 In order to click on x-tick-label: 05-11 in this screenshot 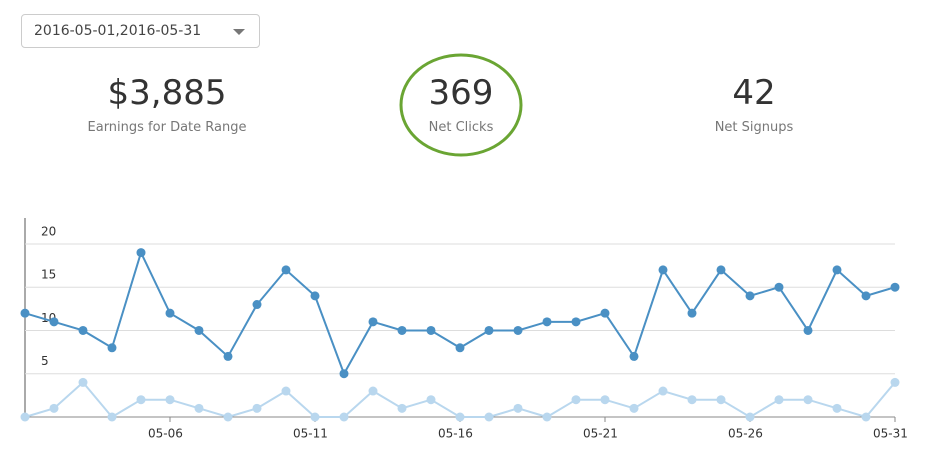, I will do `click(310, 434)`.